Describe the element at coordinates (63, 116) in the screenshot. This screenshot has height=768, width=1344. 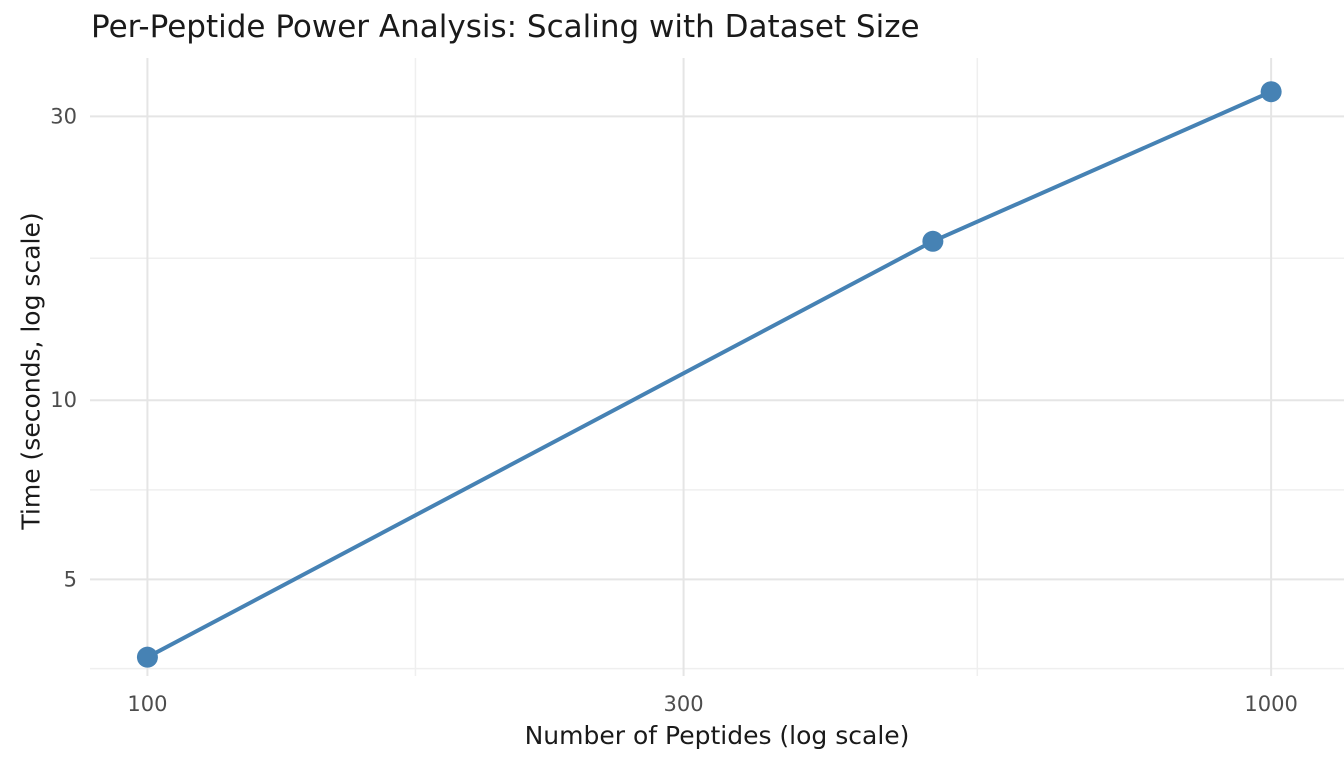
I see `y-tick-label: 30` at that location.